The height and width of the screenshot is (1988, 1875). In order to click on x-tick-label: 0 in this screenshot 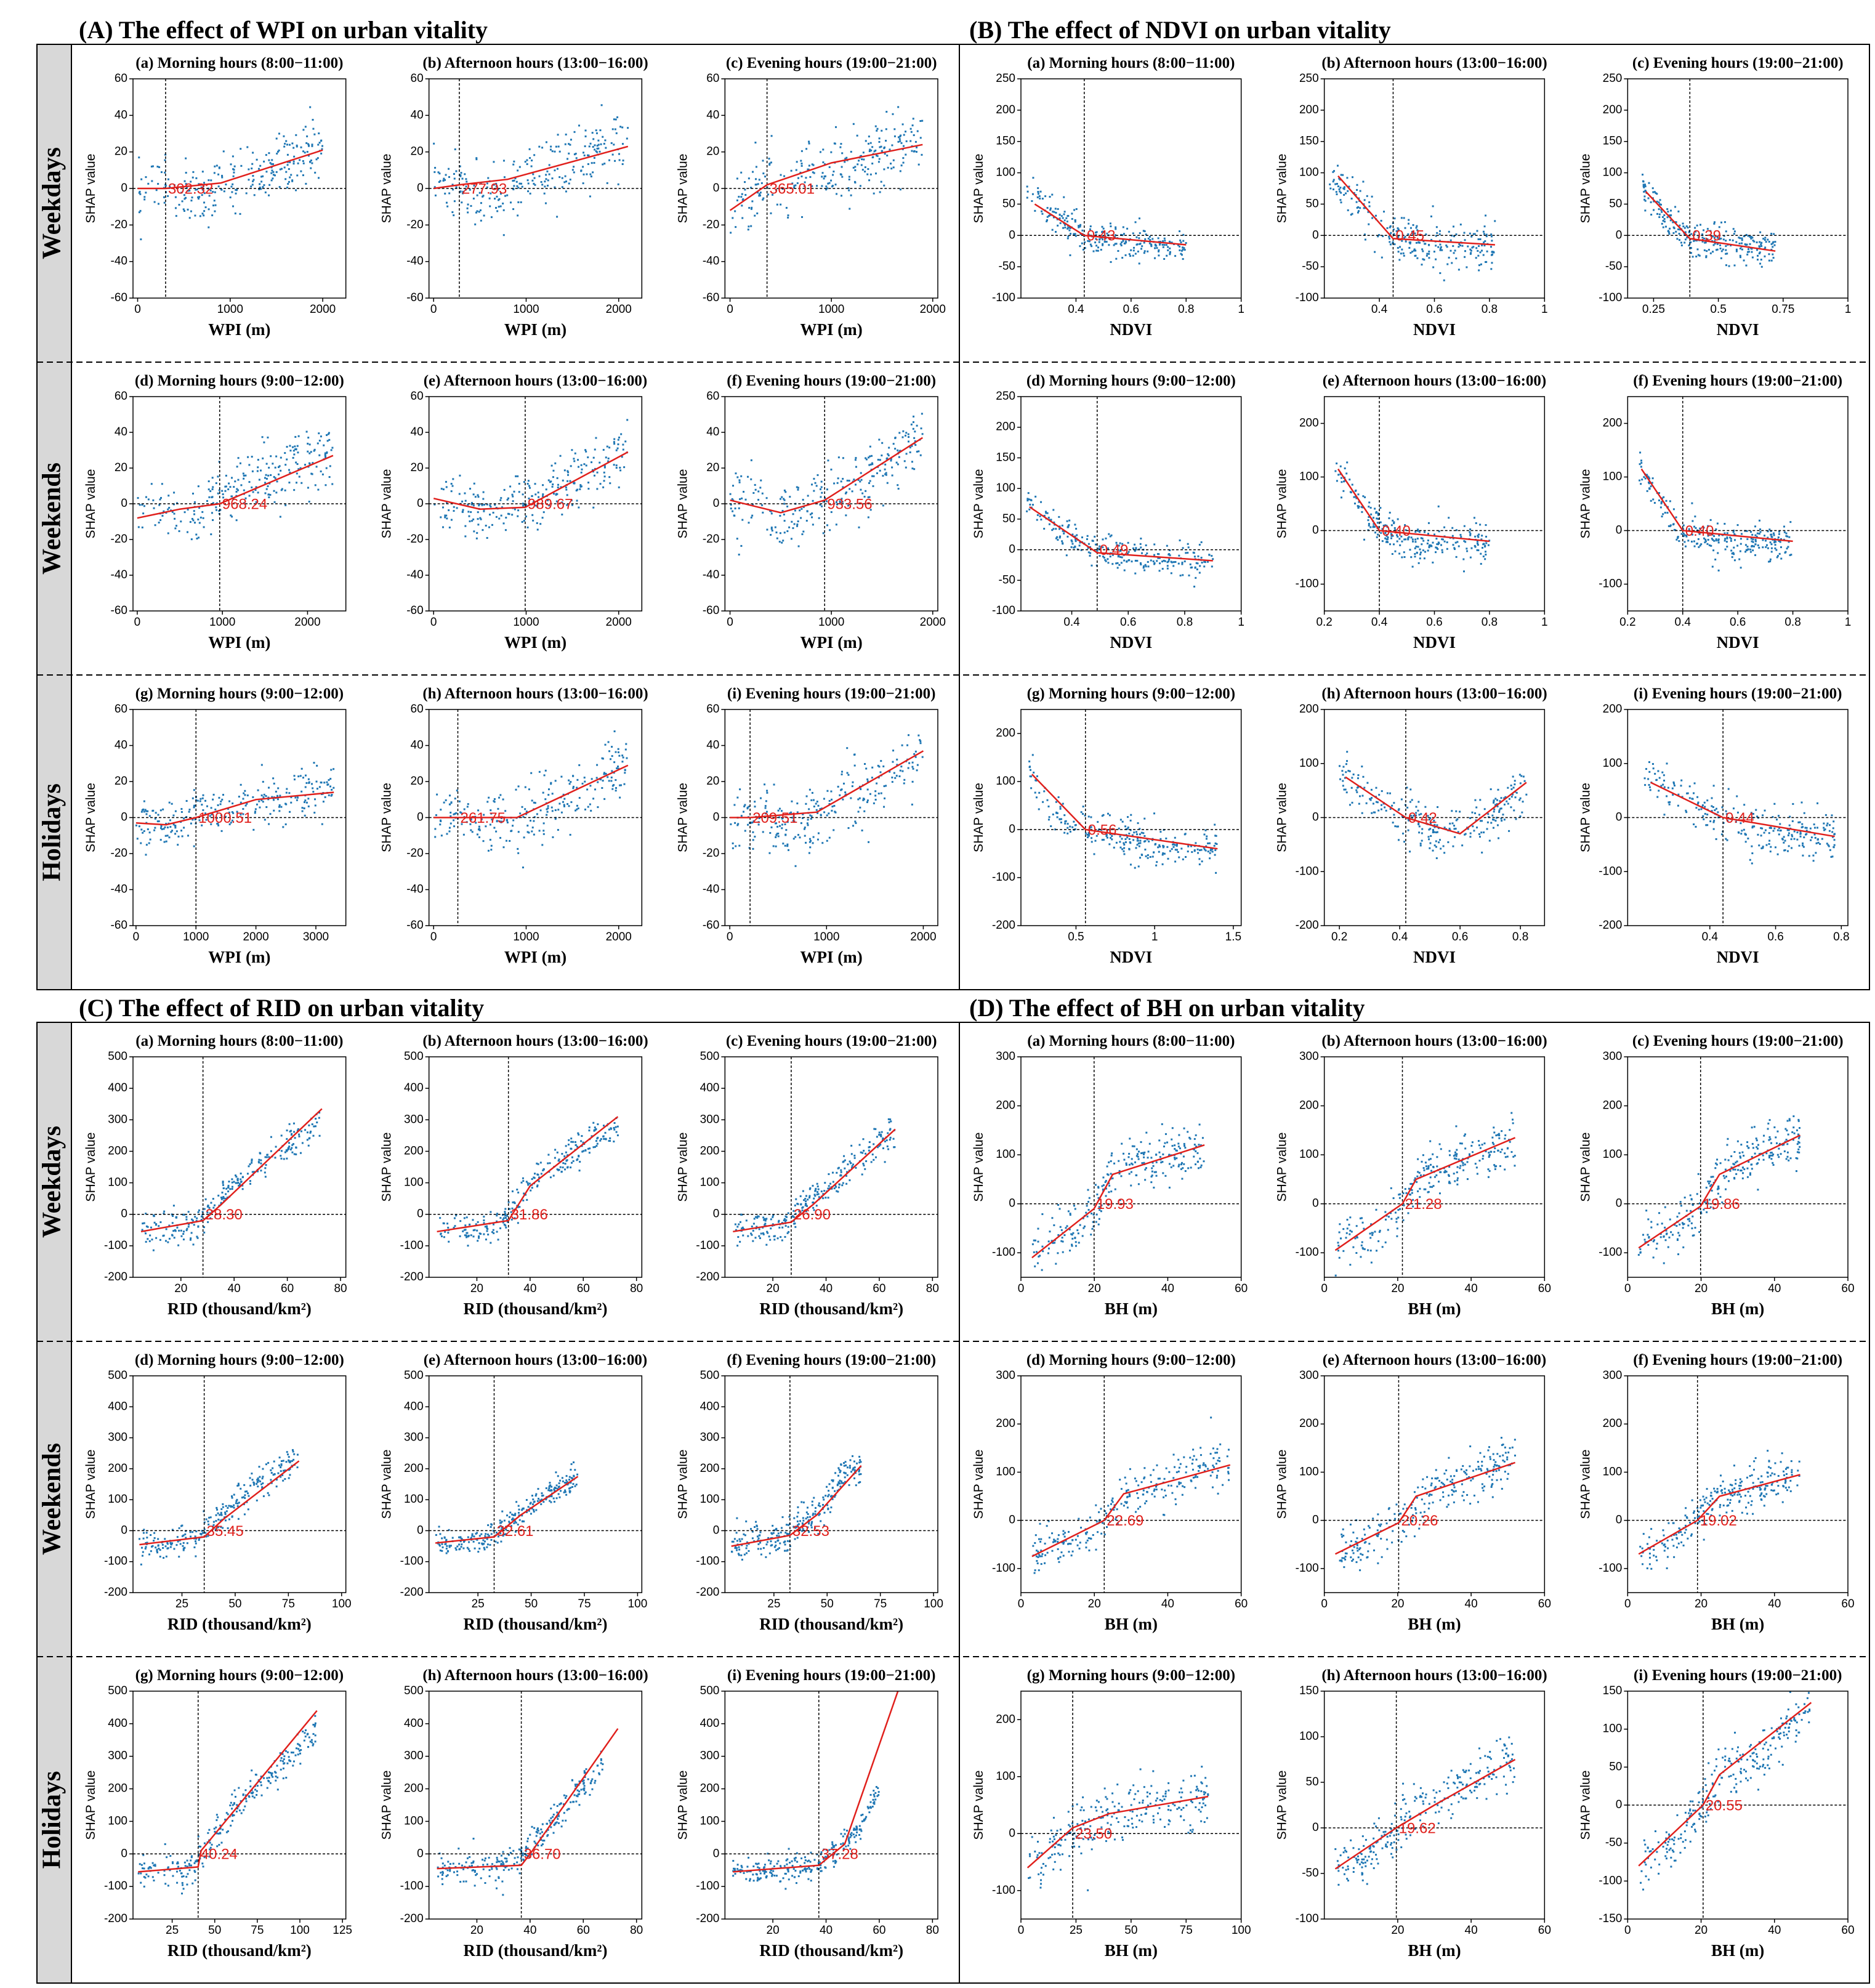, I will do `click(137, 937)`.